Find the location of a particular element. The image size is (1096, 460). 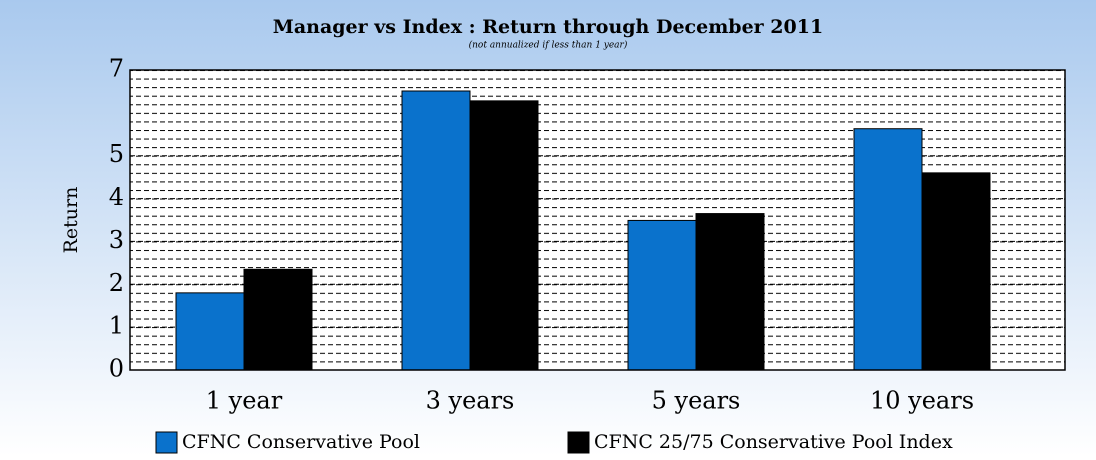

y-tick-label: 7 is located at coordinates (116, 69).